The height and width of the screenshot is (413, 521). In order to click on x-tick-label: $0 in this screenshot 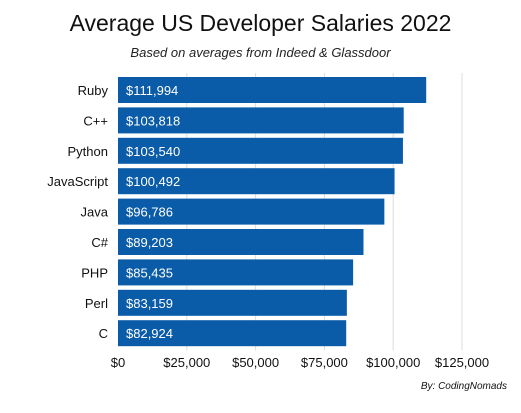, I will do `click(118, 362)`.